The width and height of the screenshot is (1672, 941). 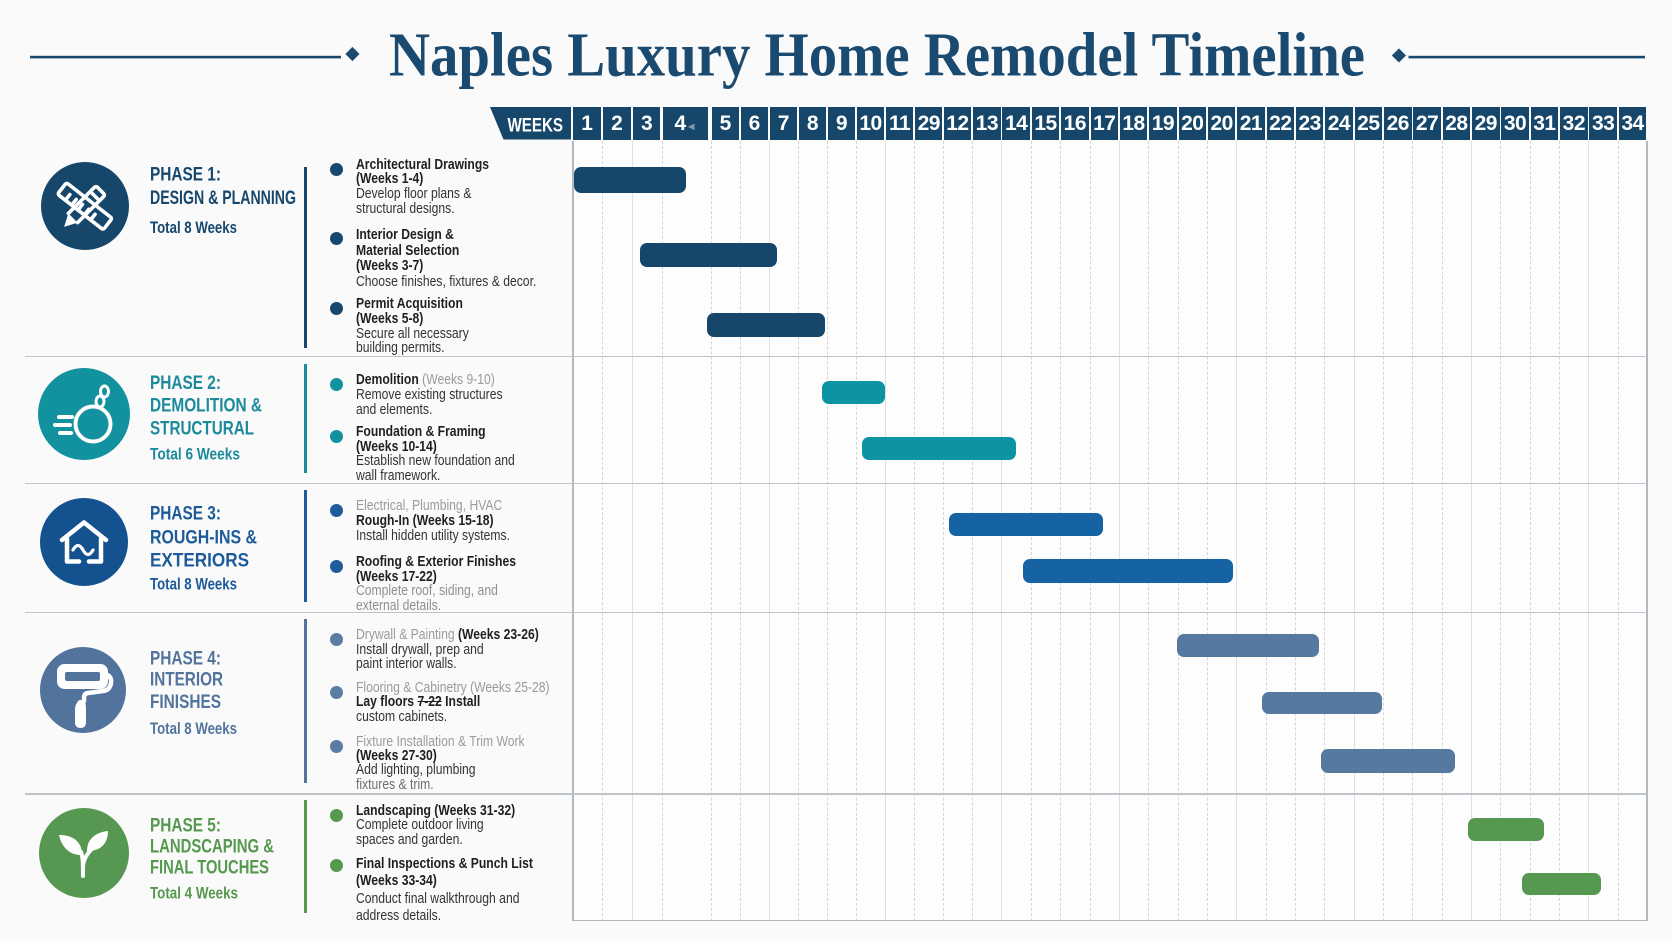 I want to click on svg-text: EXTERIORS, so click(x=199, y=560).